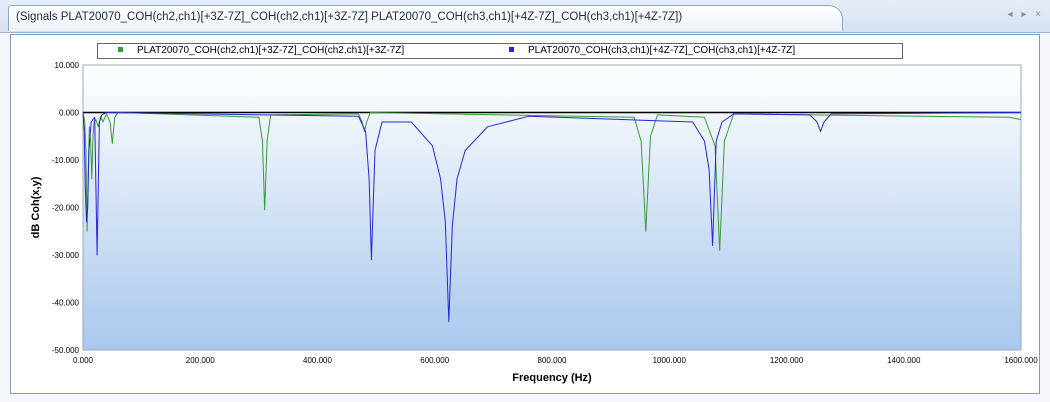 The width and height of the screenshot is (1050, 402). What do you see at coordinates (787, 360) in the screenshot?
I see `x-tick-label: 1200.000` at bounding box center [787, 360].